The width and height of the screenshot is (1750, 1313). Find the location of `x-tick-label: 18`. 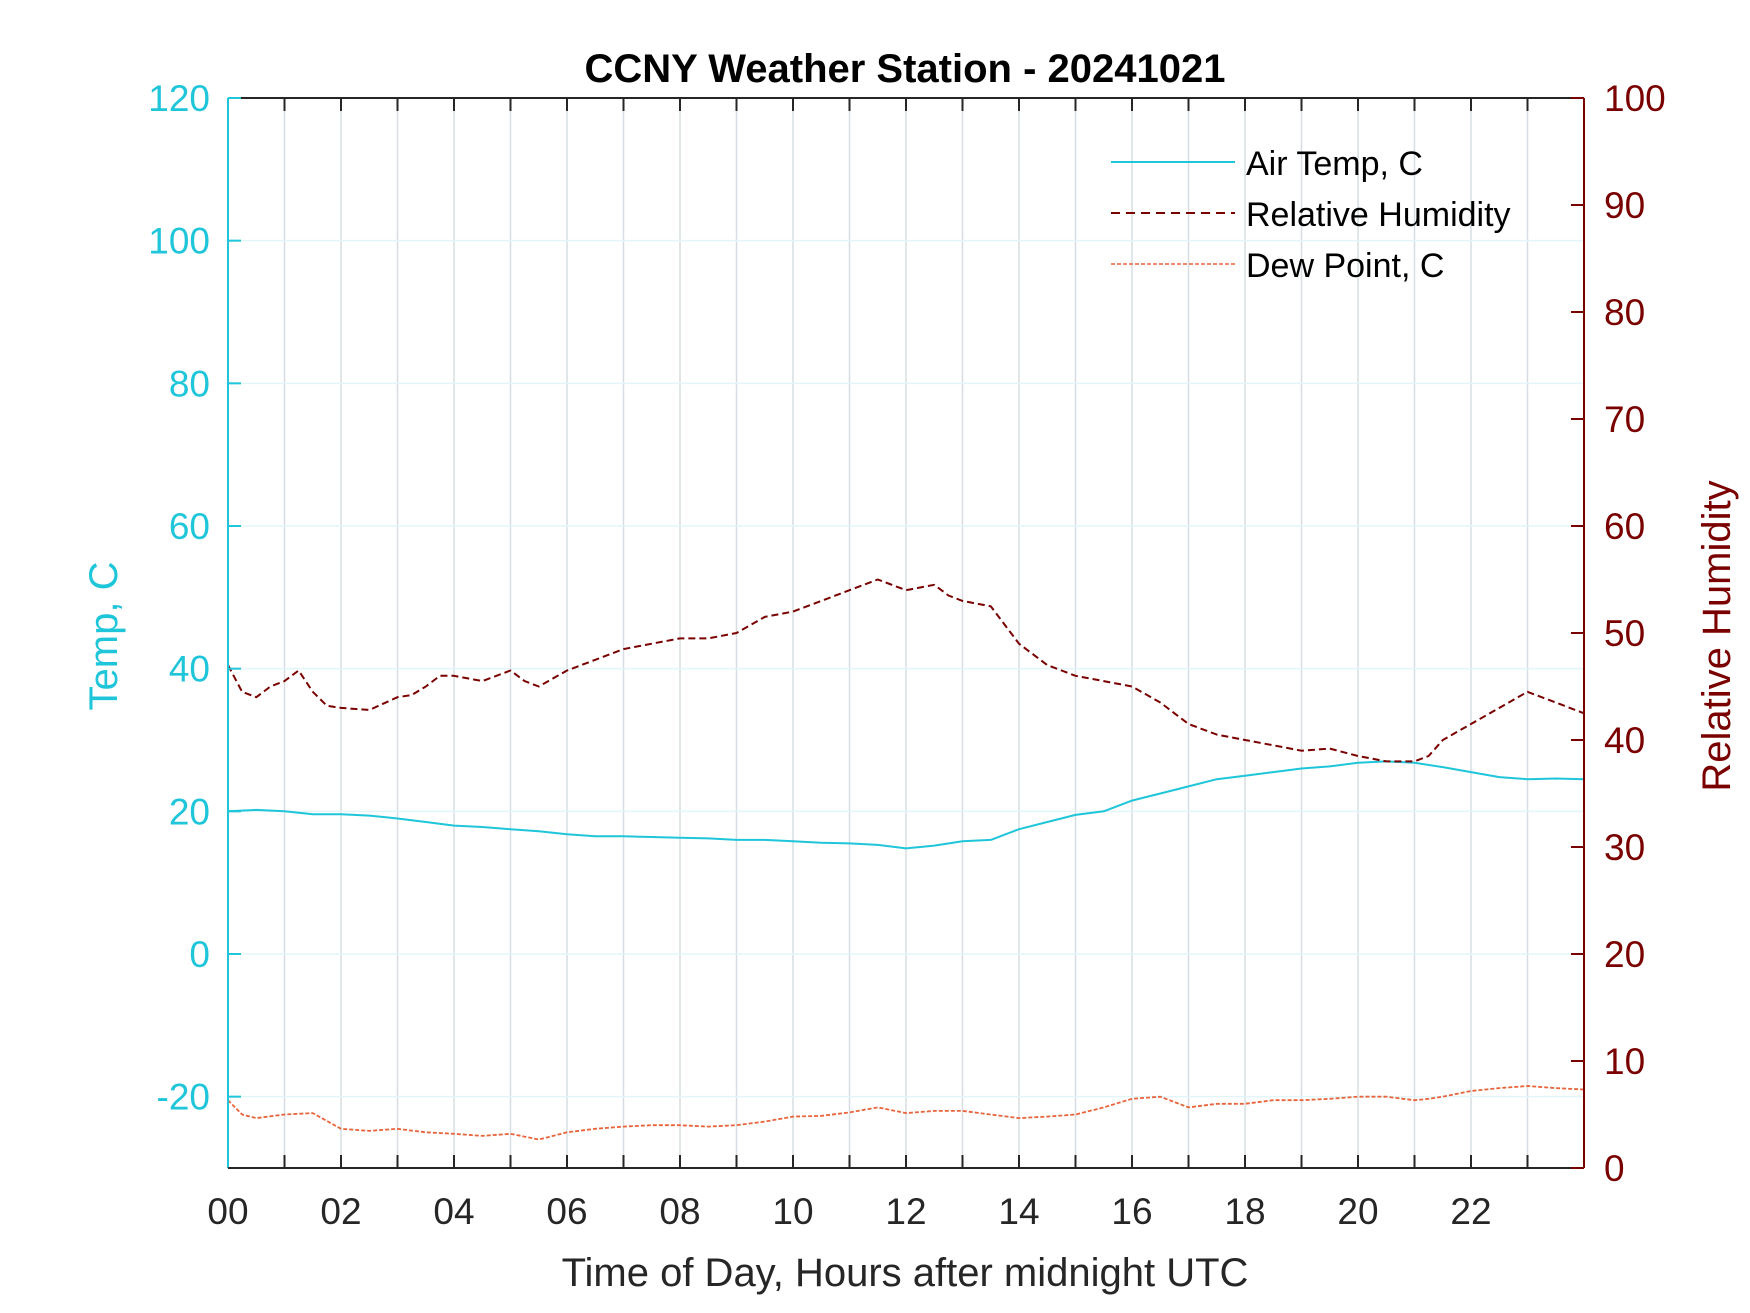

x-tick-label: 18 is located at coordinates (1244, 1211).